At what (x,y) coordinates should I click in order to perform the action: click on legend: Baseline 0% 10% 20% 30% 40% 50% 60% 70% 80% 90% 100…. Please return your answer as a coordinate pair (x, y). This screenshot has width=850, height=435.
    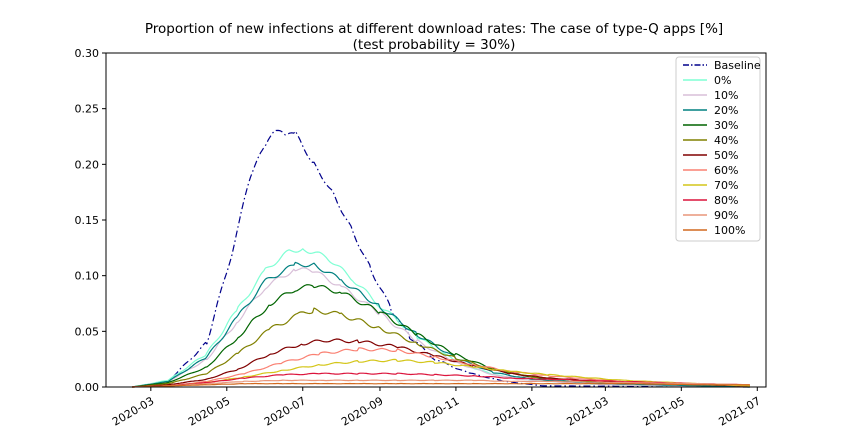
    Looking at the image, I should click on (718, 149).